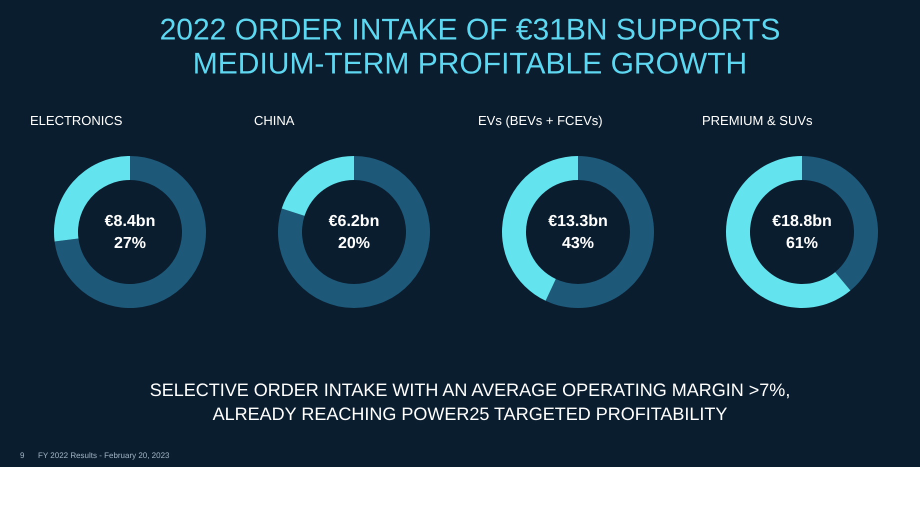  Describe the element at coordinates (758, 120) in the screenshot. I see `chart-title: PREMIUM & SUVs` at that location.